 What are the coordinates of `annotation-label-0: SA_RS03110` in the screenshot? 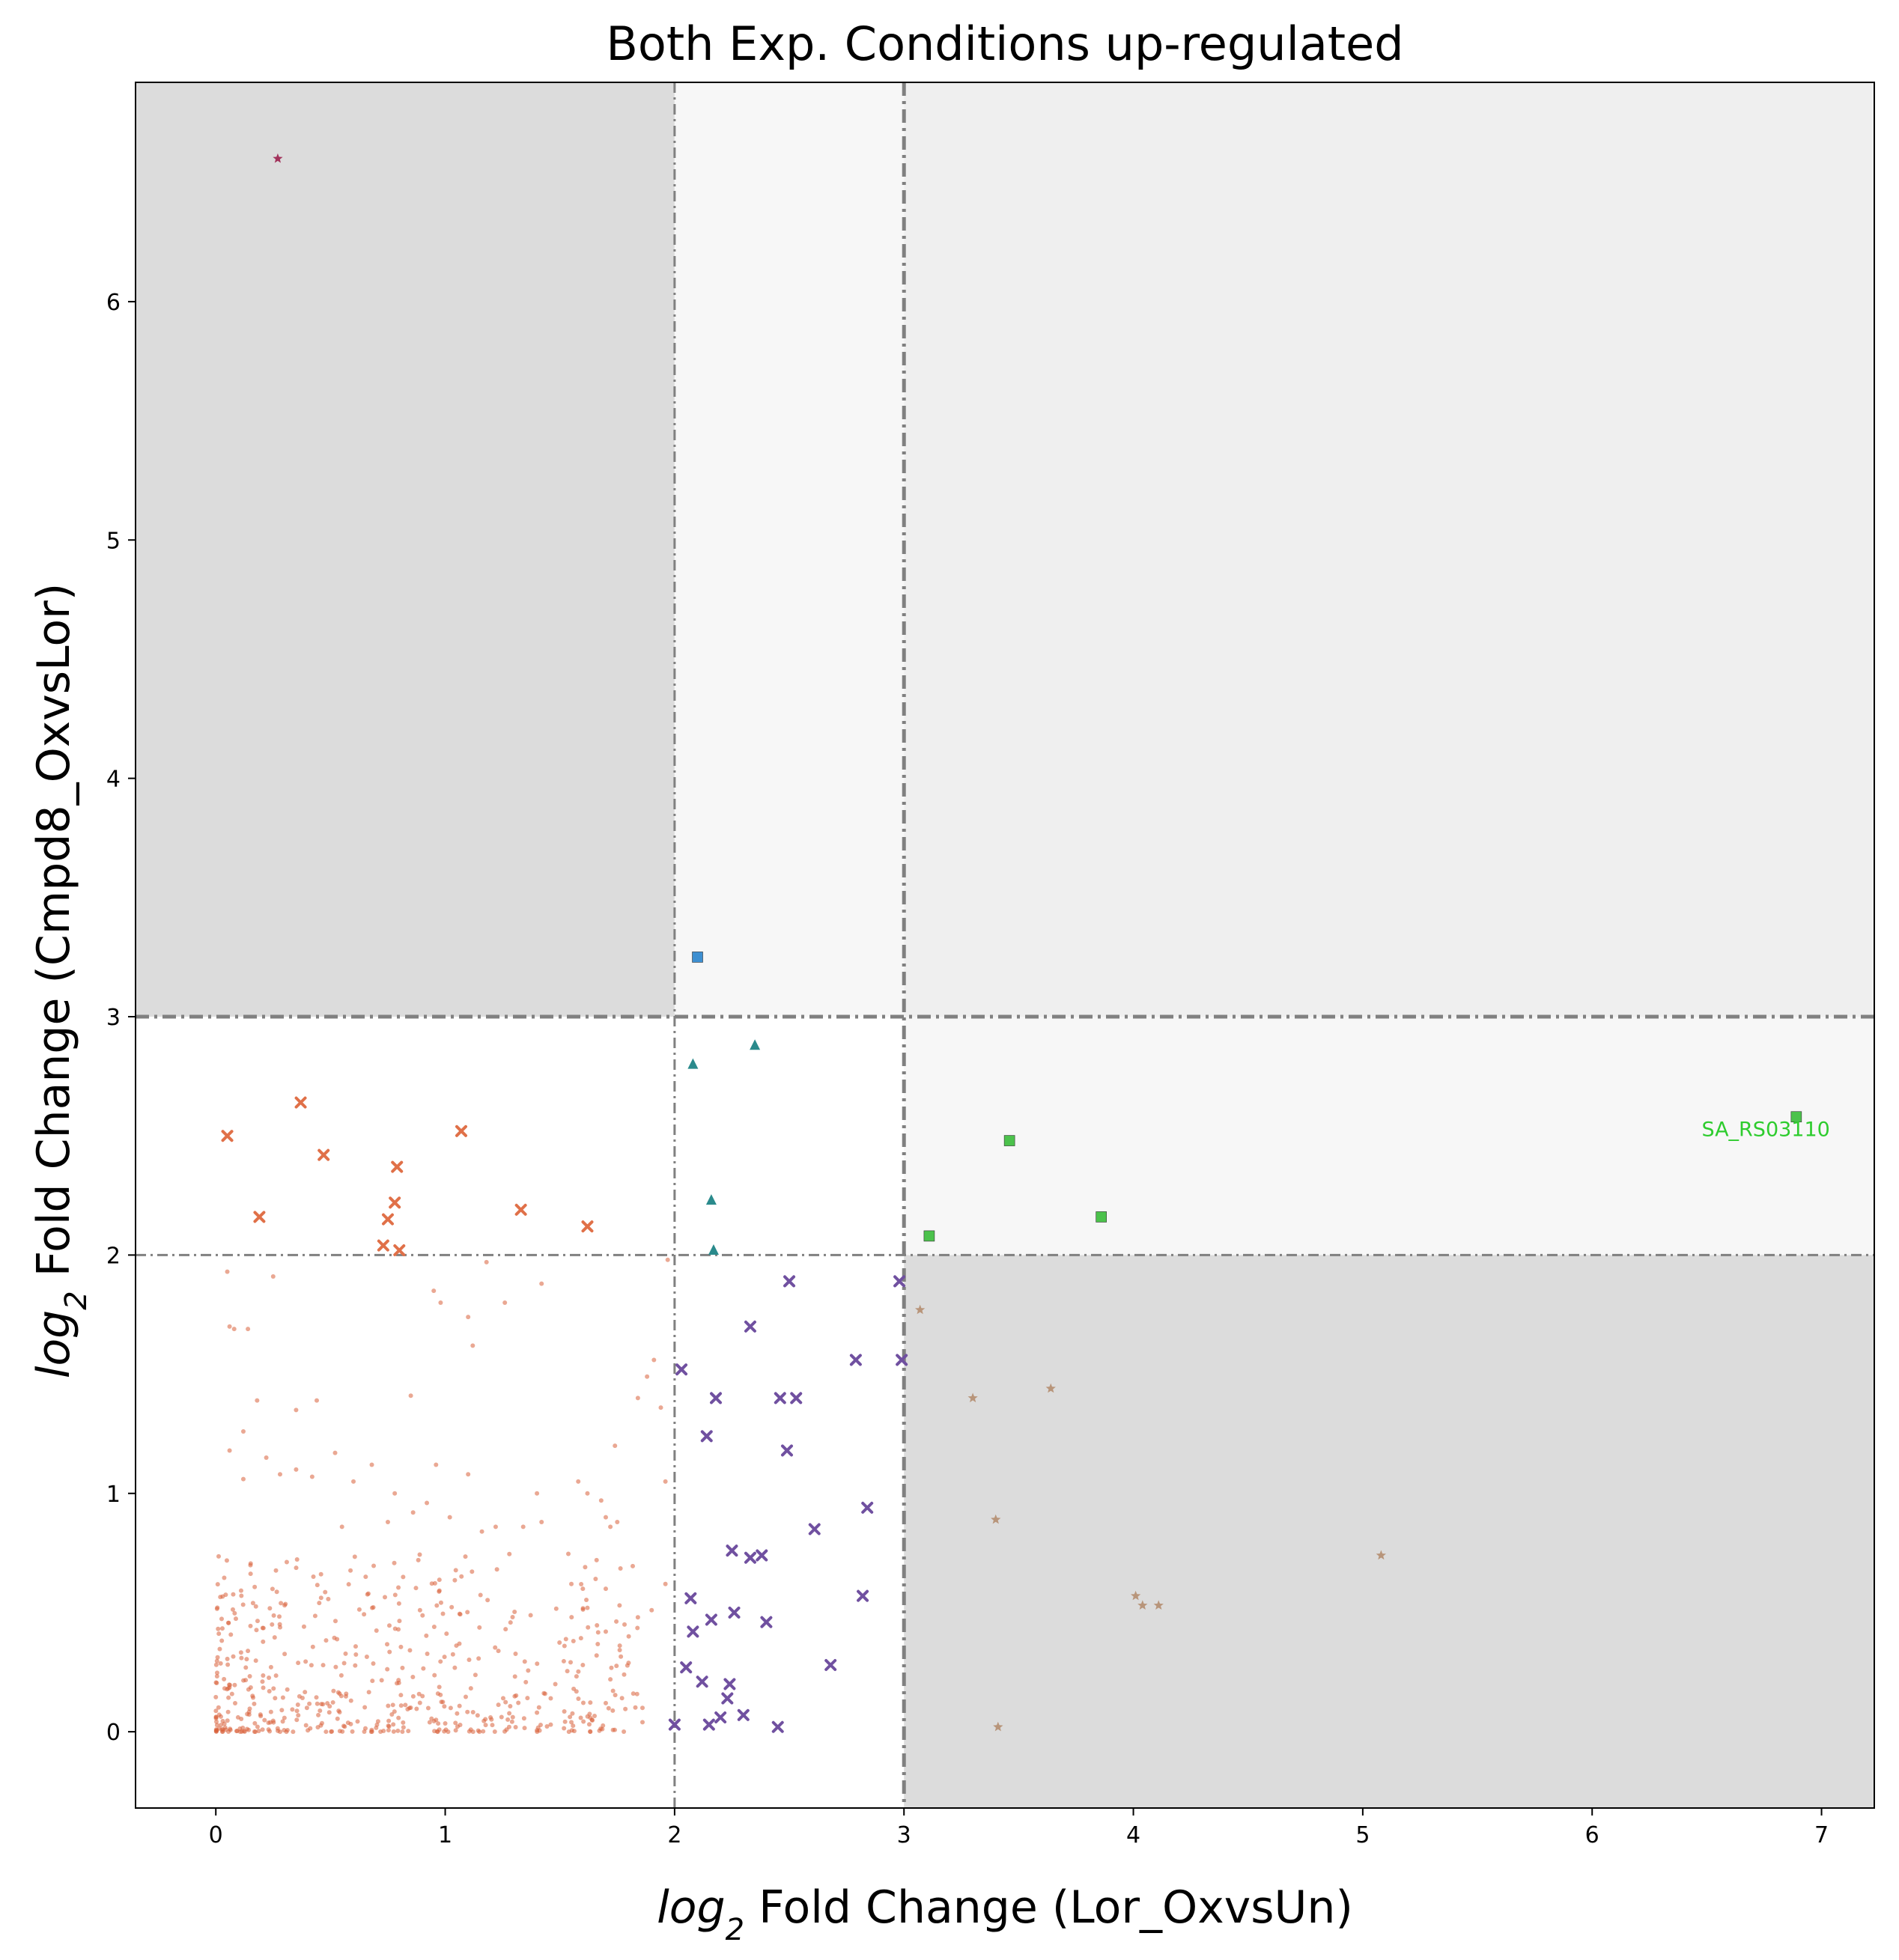 It's located at (1765, 1130).